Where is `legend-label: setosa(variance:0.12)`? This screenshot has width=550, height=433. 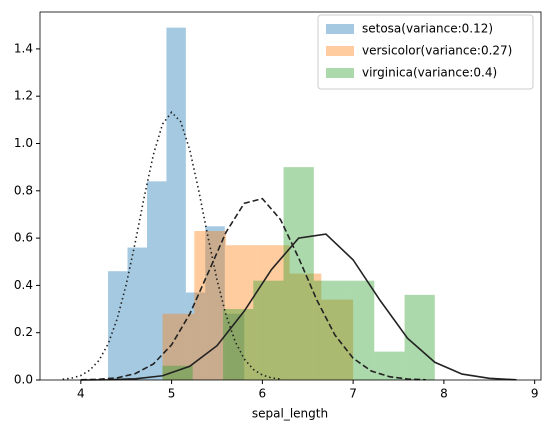
legend-label: setosa(variance:0.12) is located at coordinates (427, 29).